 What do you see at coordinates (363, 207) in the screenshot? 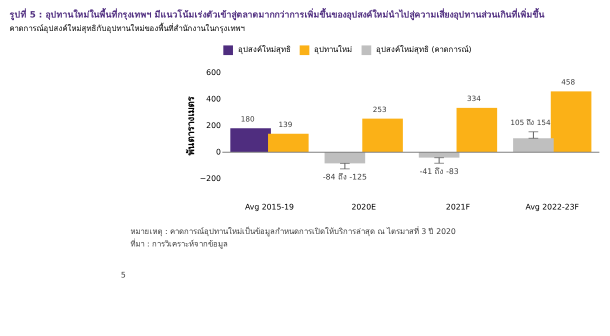
I see `x-tick-label: 2020E` at bounding box center [363, 207].